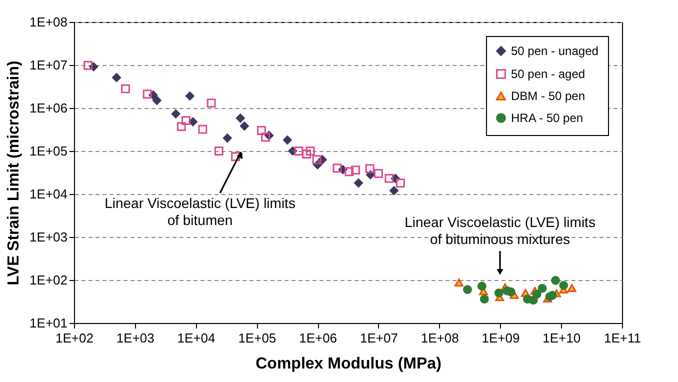  What do you see at coordinates (49, 65) in the screenshot?
I see `y-tick-label: 1E+07` at bounding box center [49, 65].